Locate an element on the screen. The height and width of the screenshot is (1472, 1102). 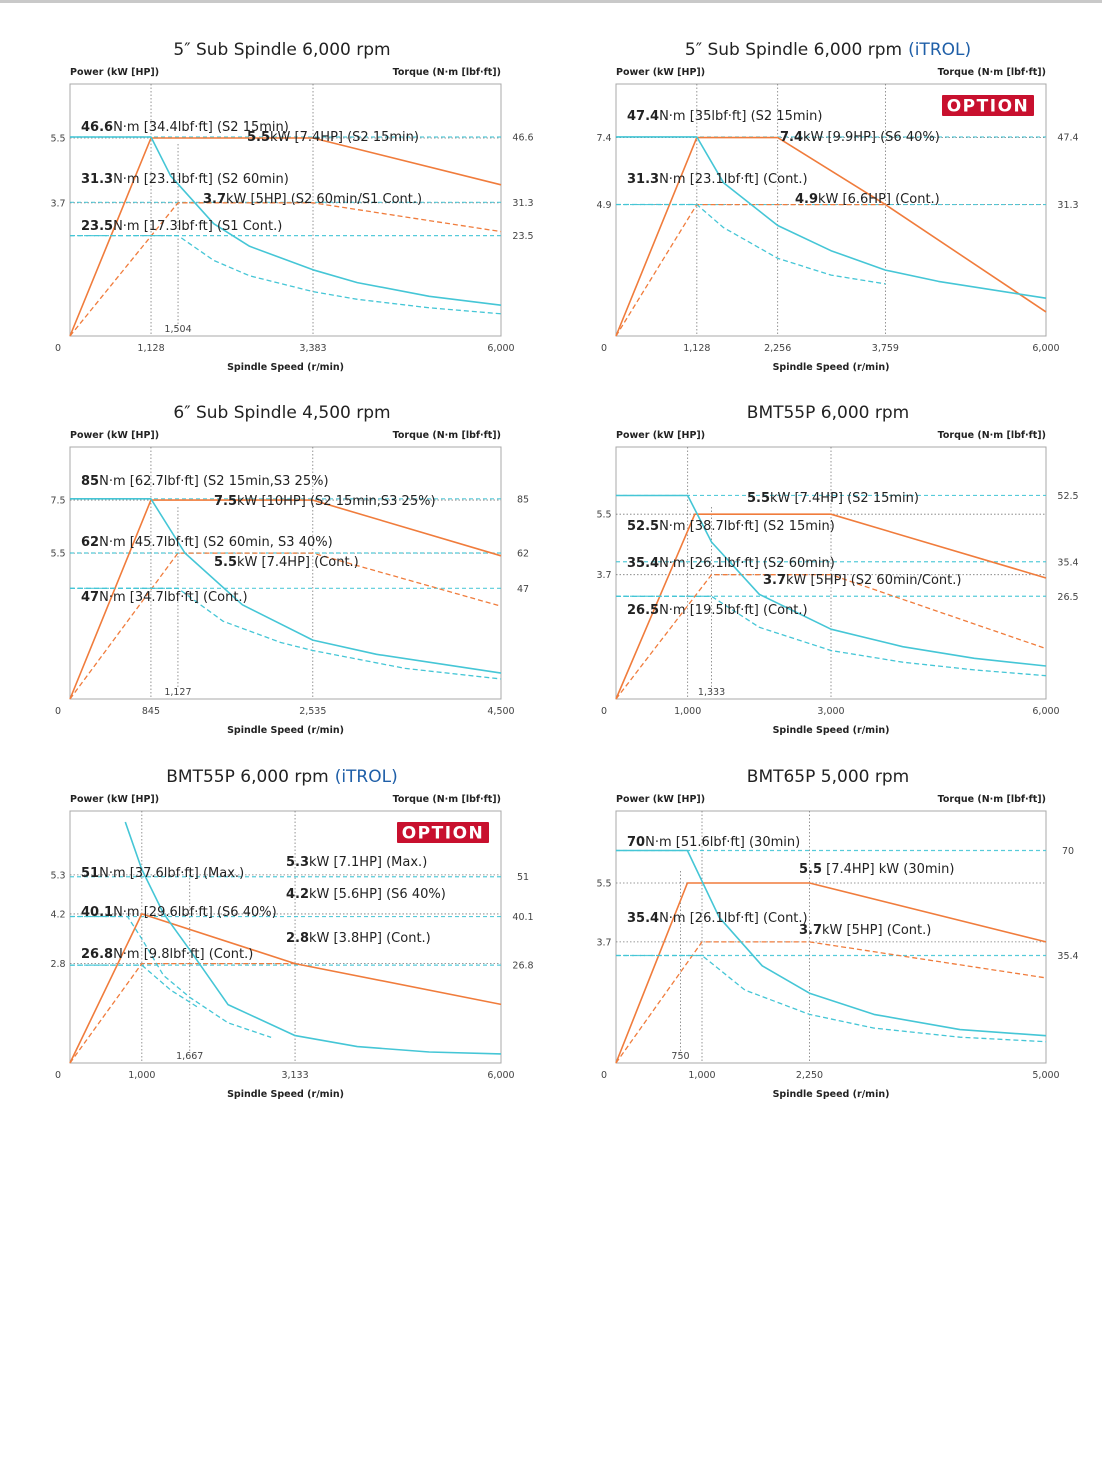
torque-label: 85N·m [62.7lbf·ft] (S2 15min,S3 25%) is located at coordinates (205, 481).